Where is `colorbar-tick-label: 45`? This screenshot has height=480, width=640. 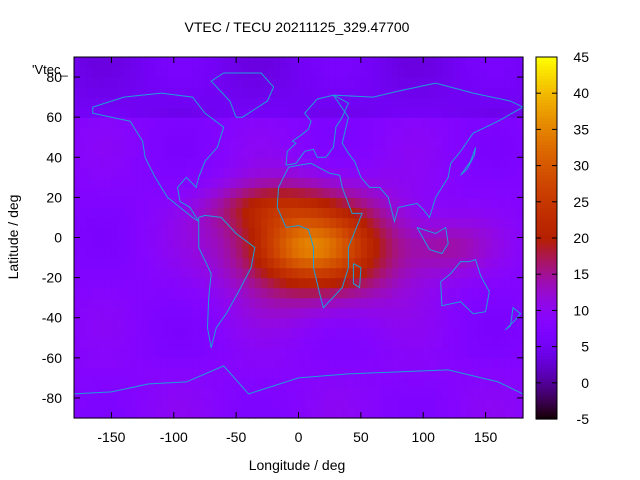
colorbar-tick-label: 45 is located at coordinates (581, 57).